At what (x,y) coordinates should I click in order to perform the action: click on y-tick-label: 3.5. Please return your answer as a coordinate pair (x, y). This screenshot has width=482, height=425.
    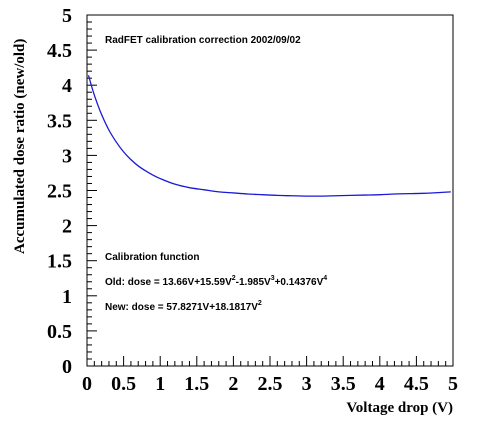
    Looking at the image, I should click on (59, 121).